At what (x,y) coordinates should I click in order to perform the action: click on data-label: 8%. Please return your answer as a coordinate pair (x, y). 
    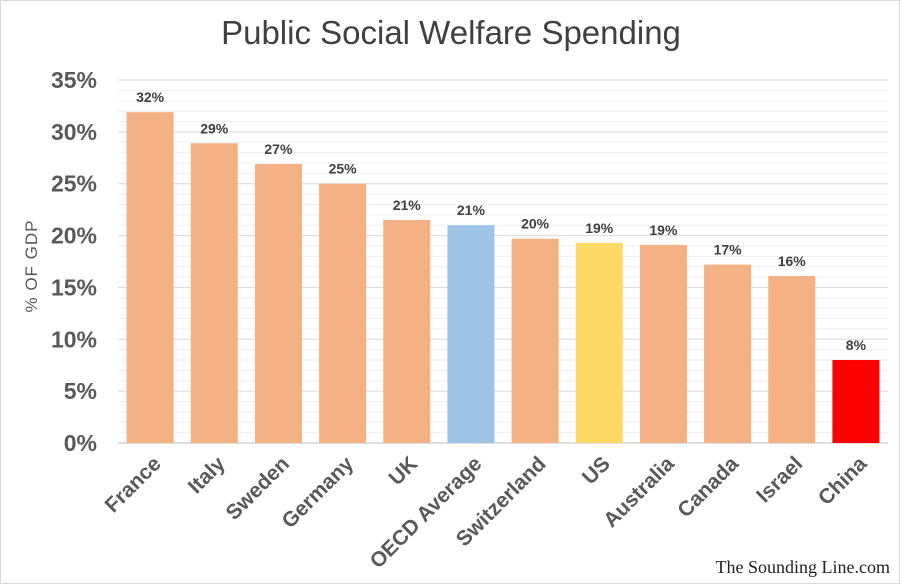
    Looking at the image, I should click on (856, 345).